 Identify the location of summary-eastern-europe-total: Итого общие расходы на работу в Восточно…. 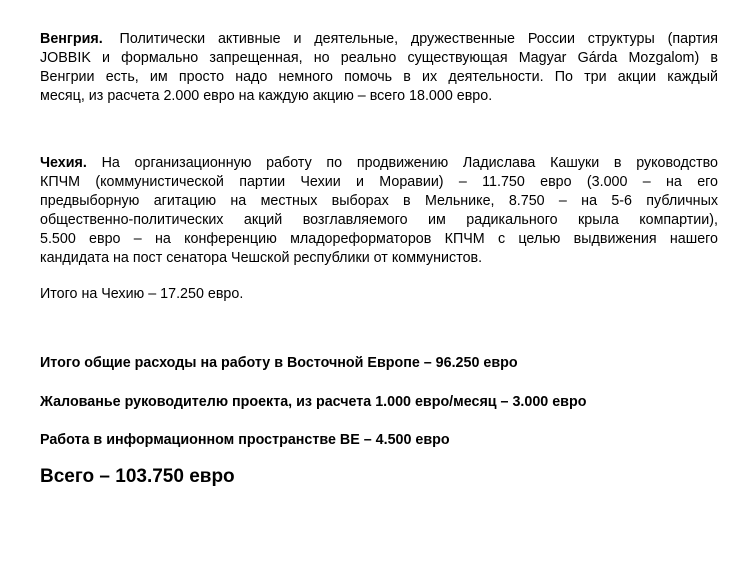
(279, 363).